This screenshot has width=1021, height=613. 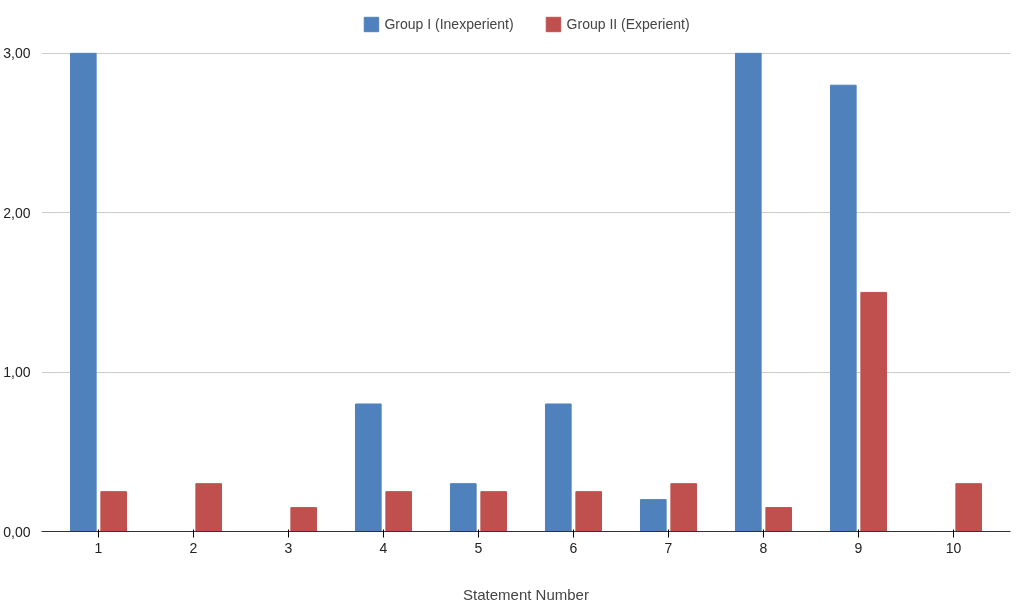 What do you see at coordinates (478, 547) in the screenshot?
I see `x-tick-label: 5` at bounding box center [478, 547].